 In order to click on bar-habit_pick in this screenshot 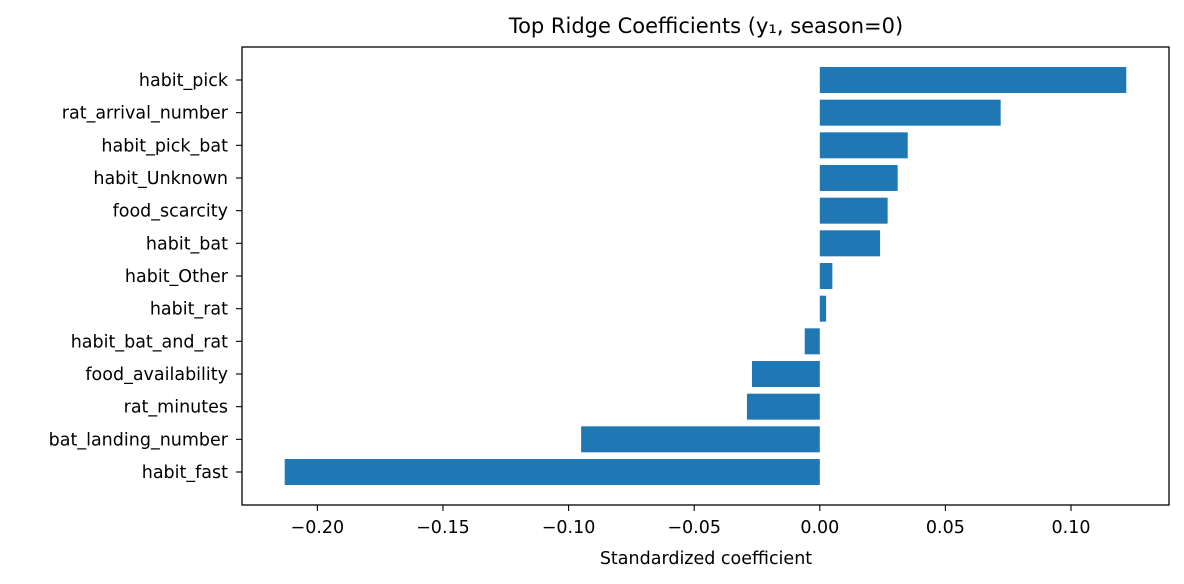, I will do `click(973, 80)`.